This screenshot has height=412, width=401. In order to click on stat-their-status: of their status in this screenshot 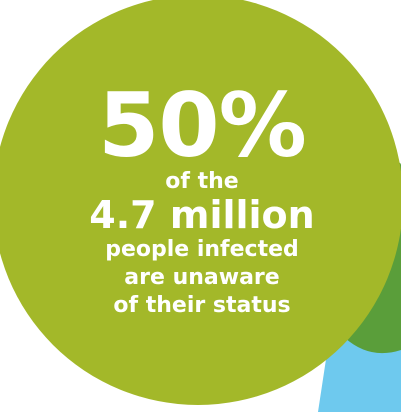, I will do `click(202, 305)`.